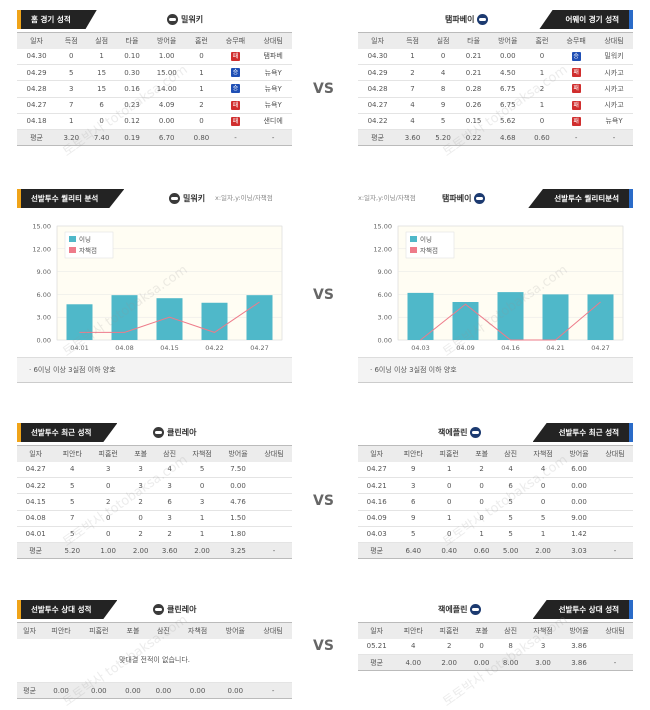  Describe the element at coordinates (132, 121) in the screenshot. I see `table-cell: 0.12` at that location.